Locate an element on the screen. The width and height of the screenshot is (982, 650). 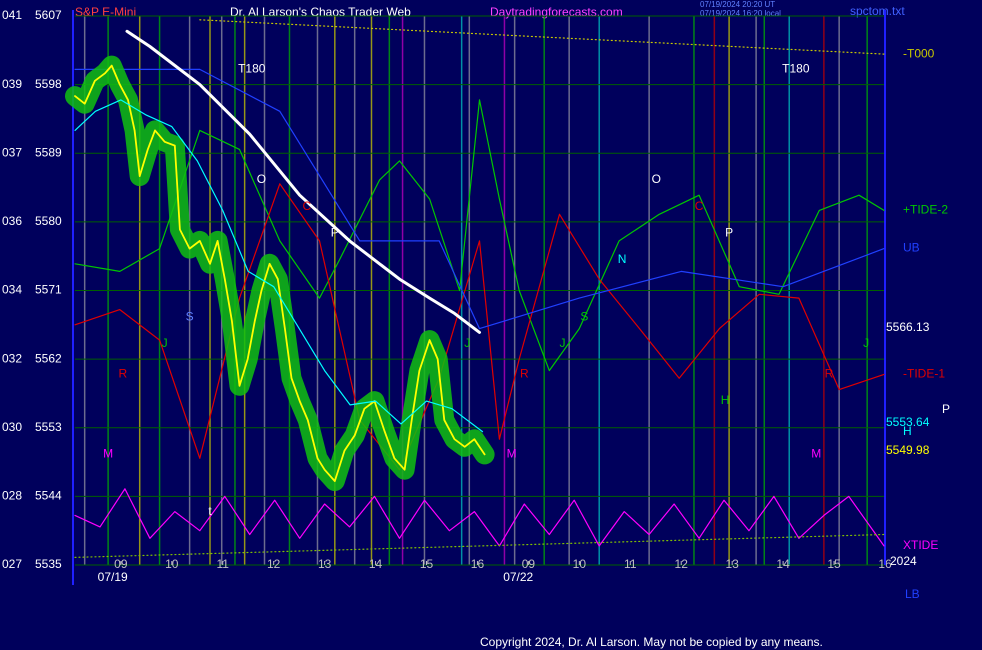
angle-label: 027 is located at coordinates (12, 564).